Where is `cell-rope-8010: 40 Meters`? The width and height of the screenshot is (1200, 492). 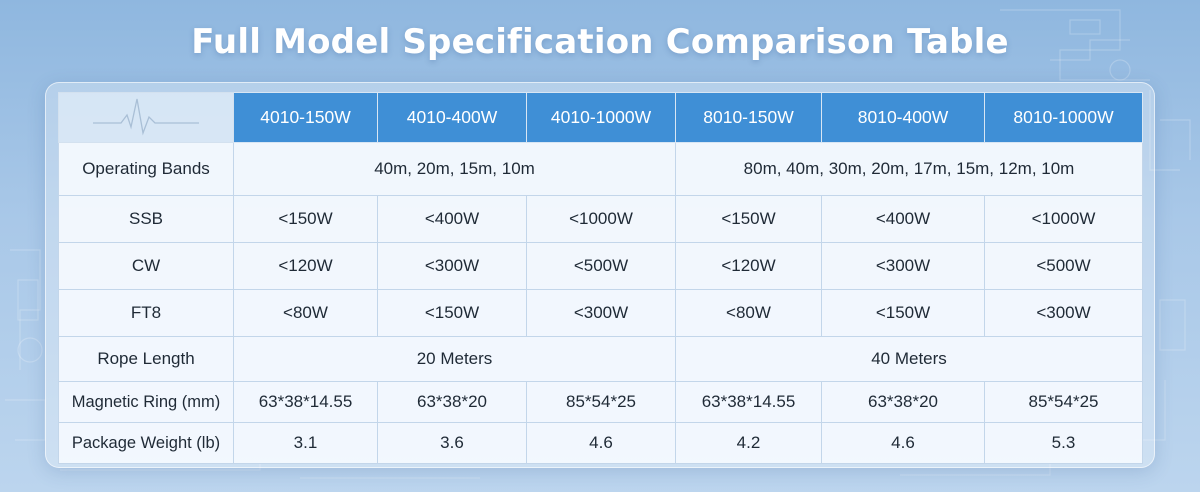
cell-rope-8010: 40 Meters is located at coordinates (909, 359).